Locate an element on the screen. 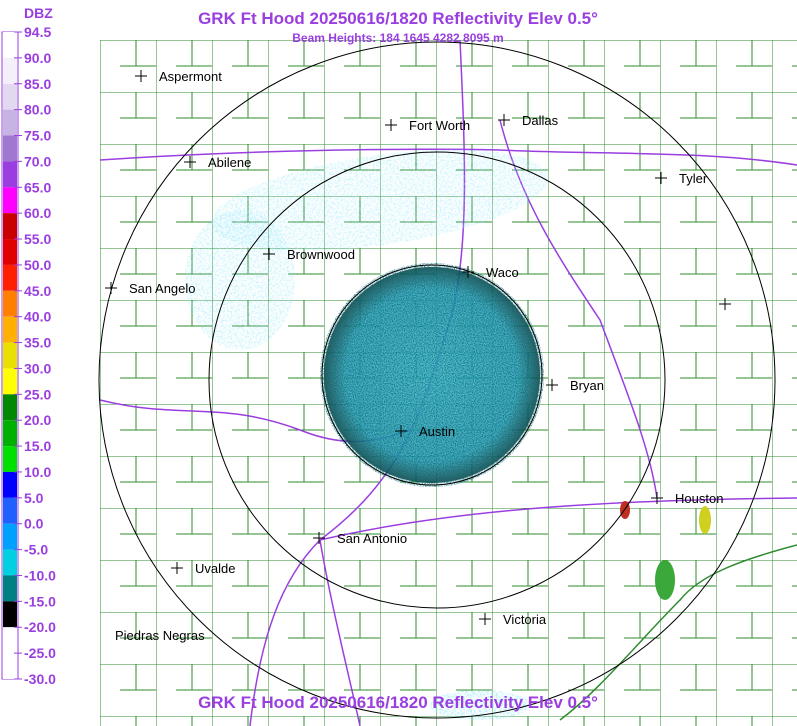 The height and width of the screenshot is (726, 797). colorbar-label: -10.0 is located at coordinates (40, 575).